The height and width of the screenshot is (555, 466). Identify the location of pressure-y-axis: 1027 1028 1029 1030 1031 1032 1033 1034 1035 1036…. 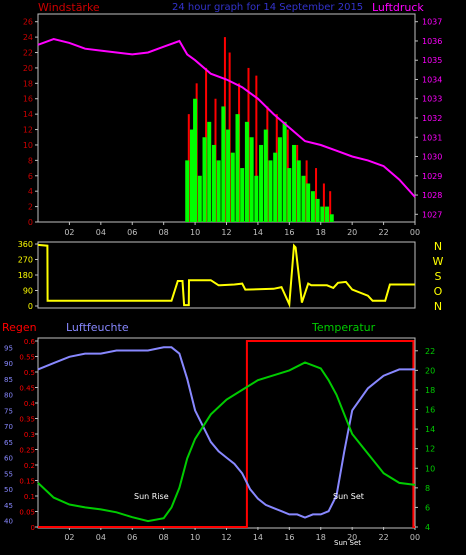
(428, 118).